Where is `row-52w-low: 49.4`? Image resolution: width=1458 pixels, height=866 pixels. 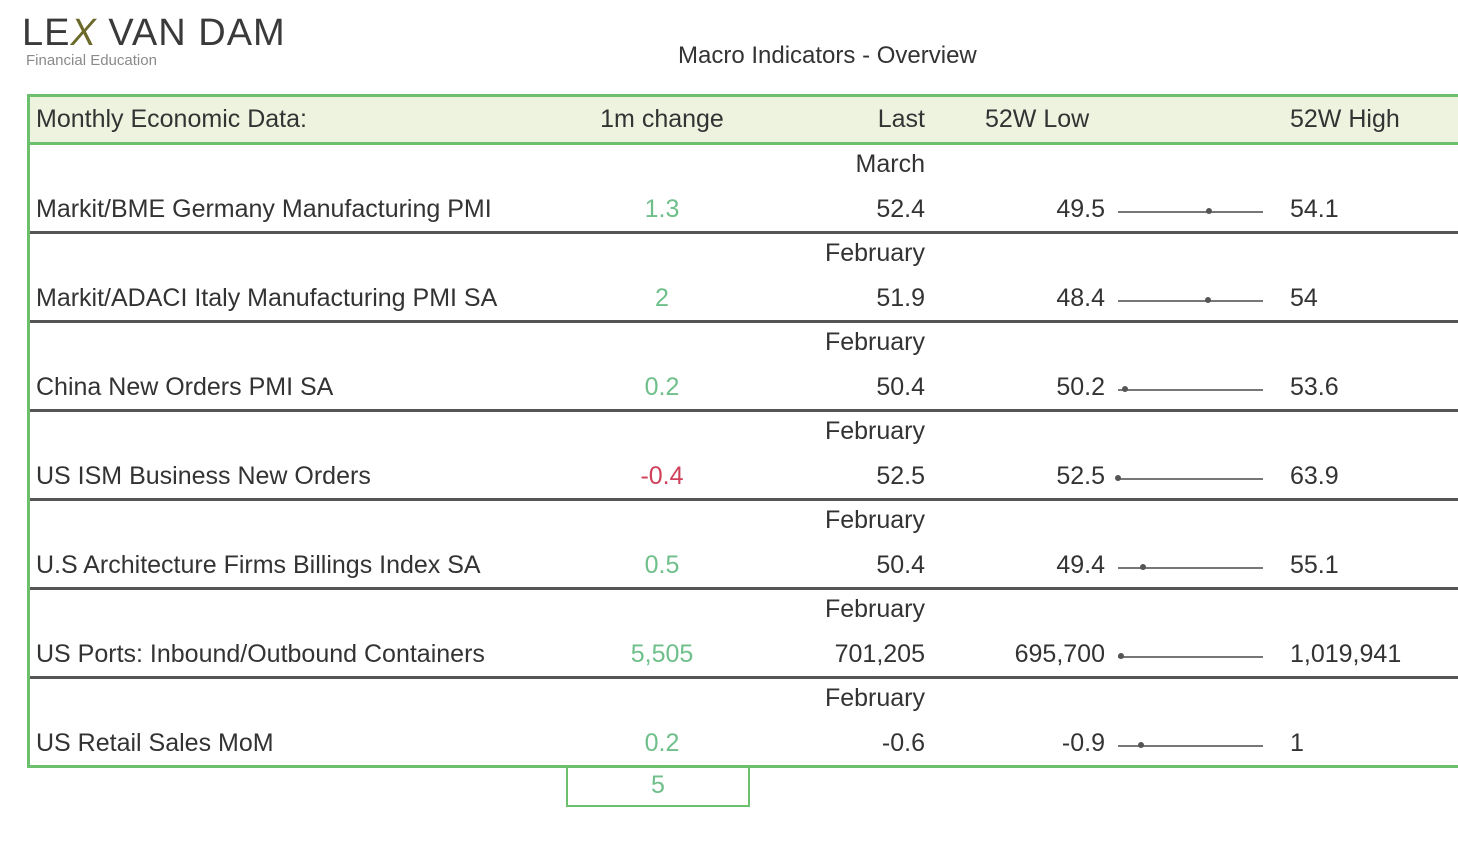 row-52w-low: 49.4 is located at coordinates (1080, 565).